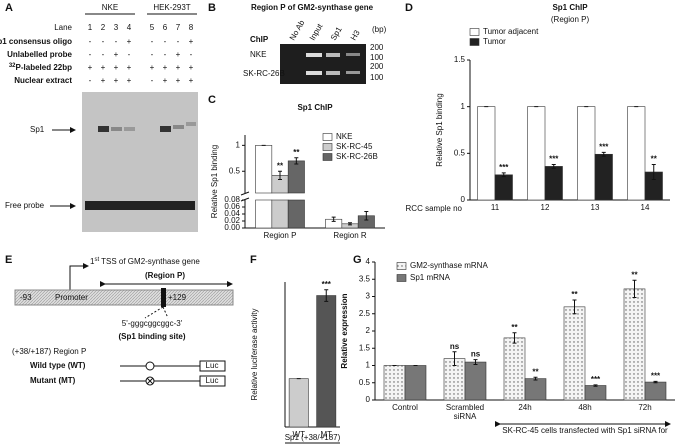  Describe the element at coordinates (313, 437) in the screenshot. I see `x-axis-label: Sp1 (+38/+187)` at that location.